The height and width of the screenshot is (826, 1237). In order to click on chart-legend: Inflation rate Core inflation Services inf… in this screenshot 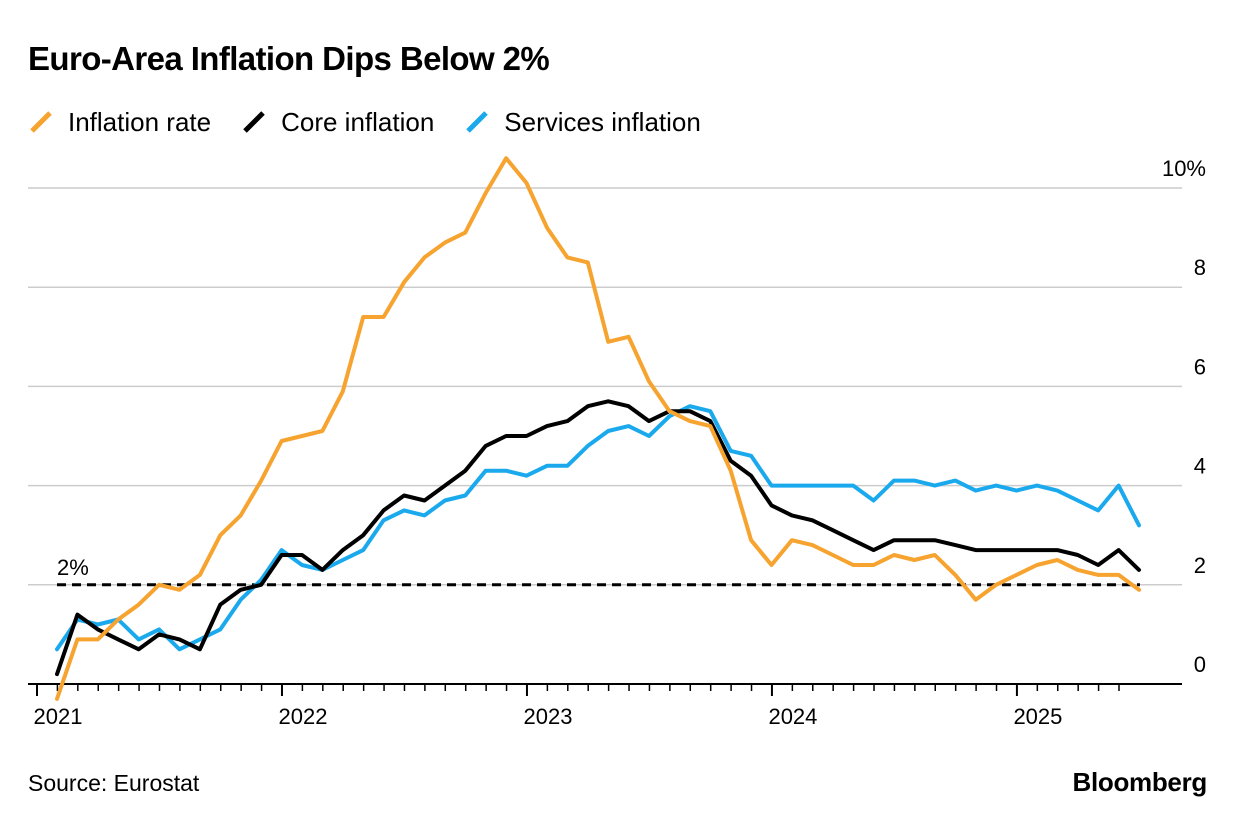, I will do `click(379, 122)`.